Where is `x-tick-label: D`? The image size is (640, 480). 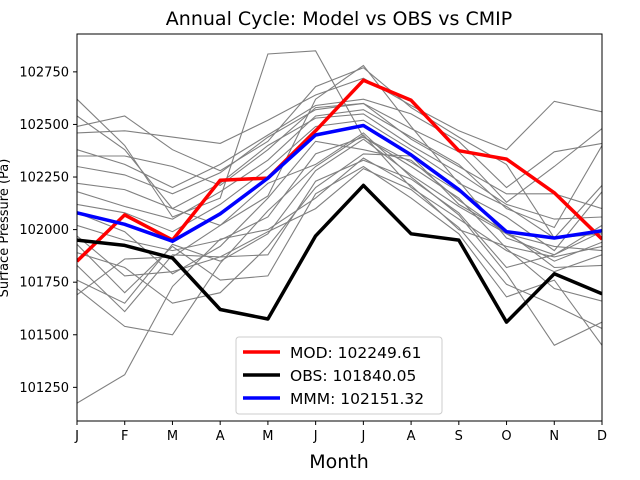
x-tick-label: D is located at coordinates (602, 436).